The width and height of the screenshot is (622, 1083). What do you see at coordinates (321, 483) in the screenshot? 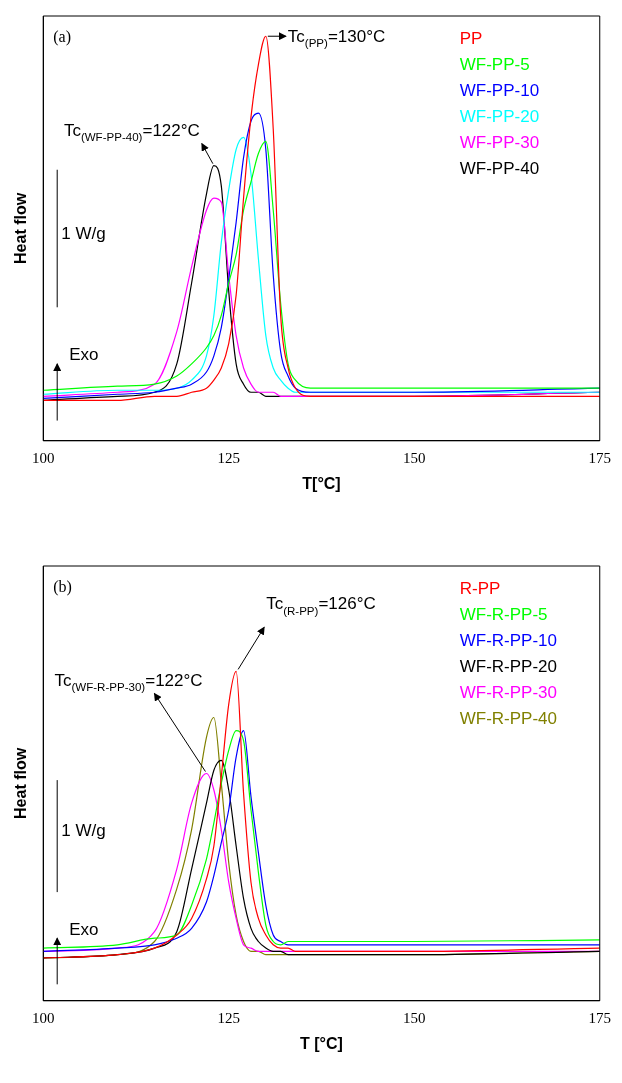
I see `x-axis-title: T[°C]` at bounding box center [321, 483].